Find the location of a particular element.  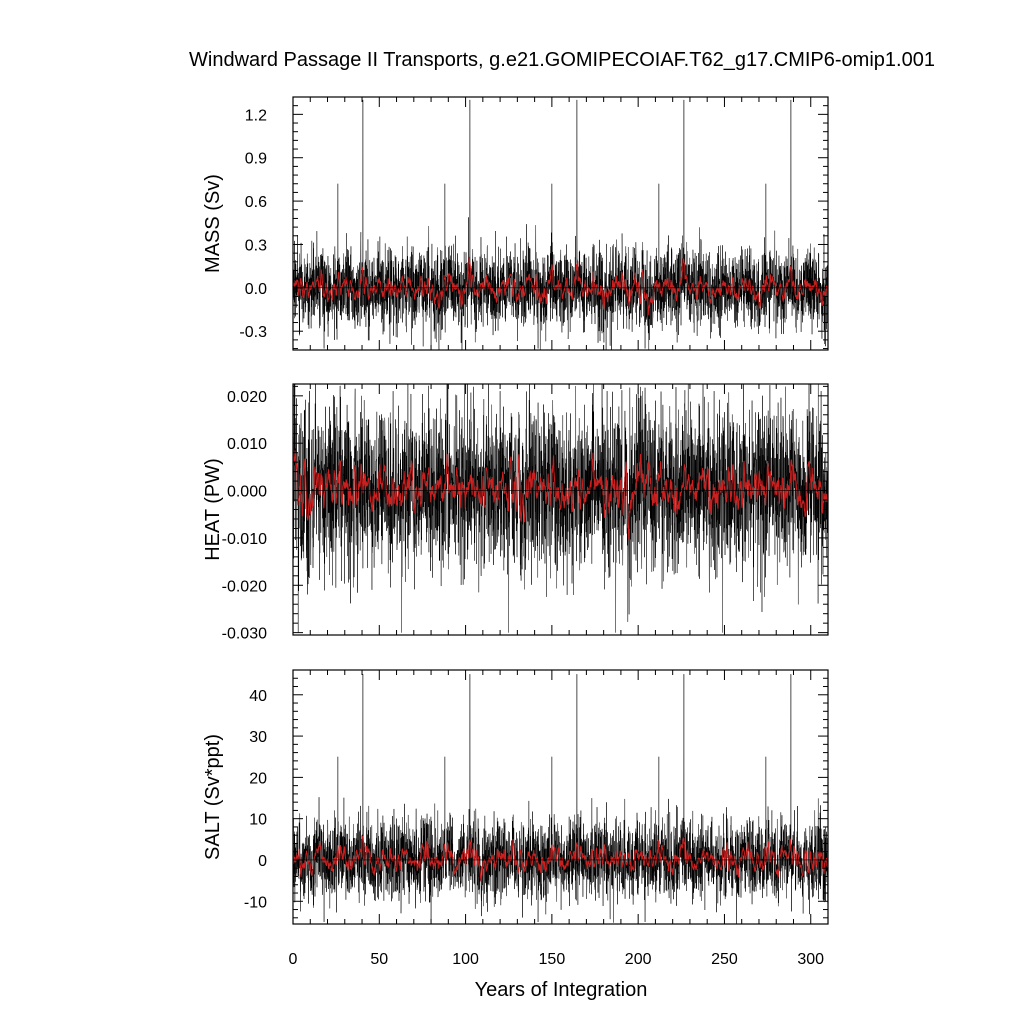

series-line-raw-mass is located at coordinates (560, 224).